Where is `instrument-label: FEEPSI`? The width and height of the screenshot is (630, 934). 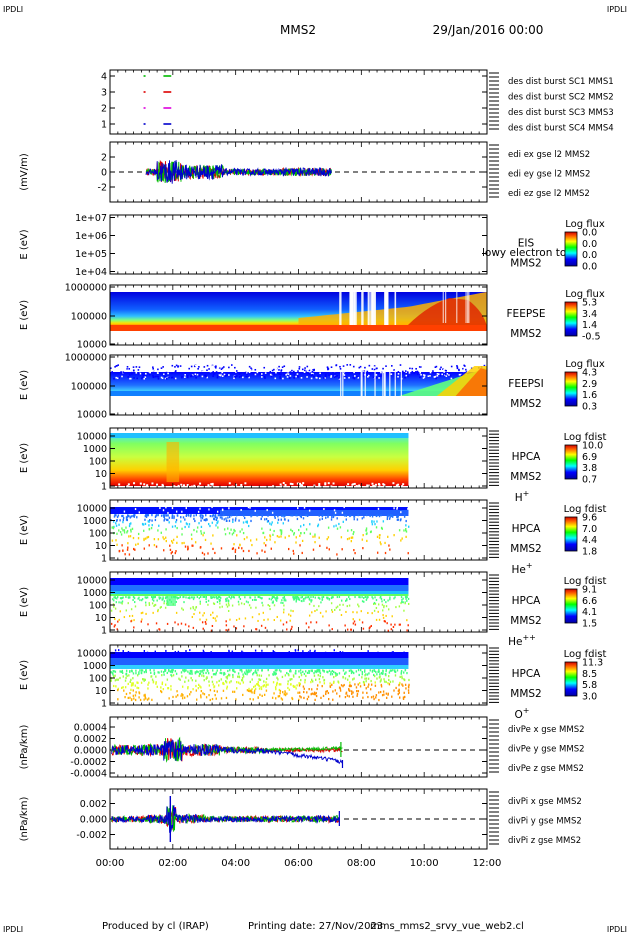 instrument-label: FEEPSI is located at coordinates (525, 384).